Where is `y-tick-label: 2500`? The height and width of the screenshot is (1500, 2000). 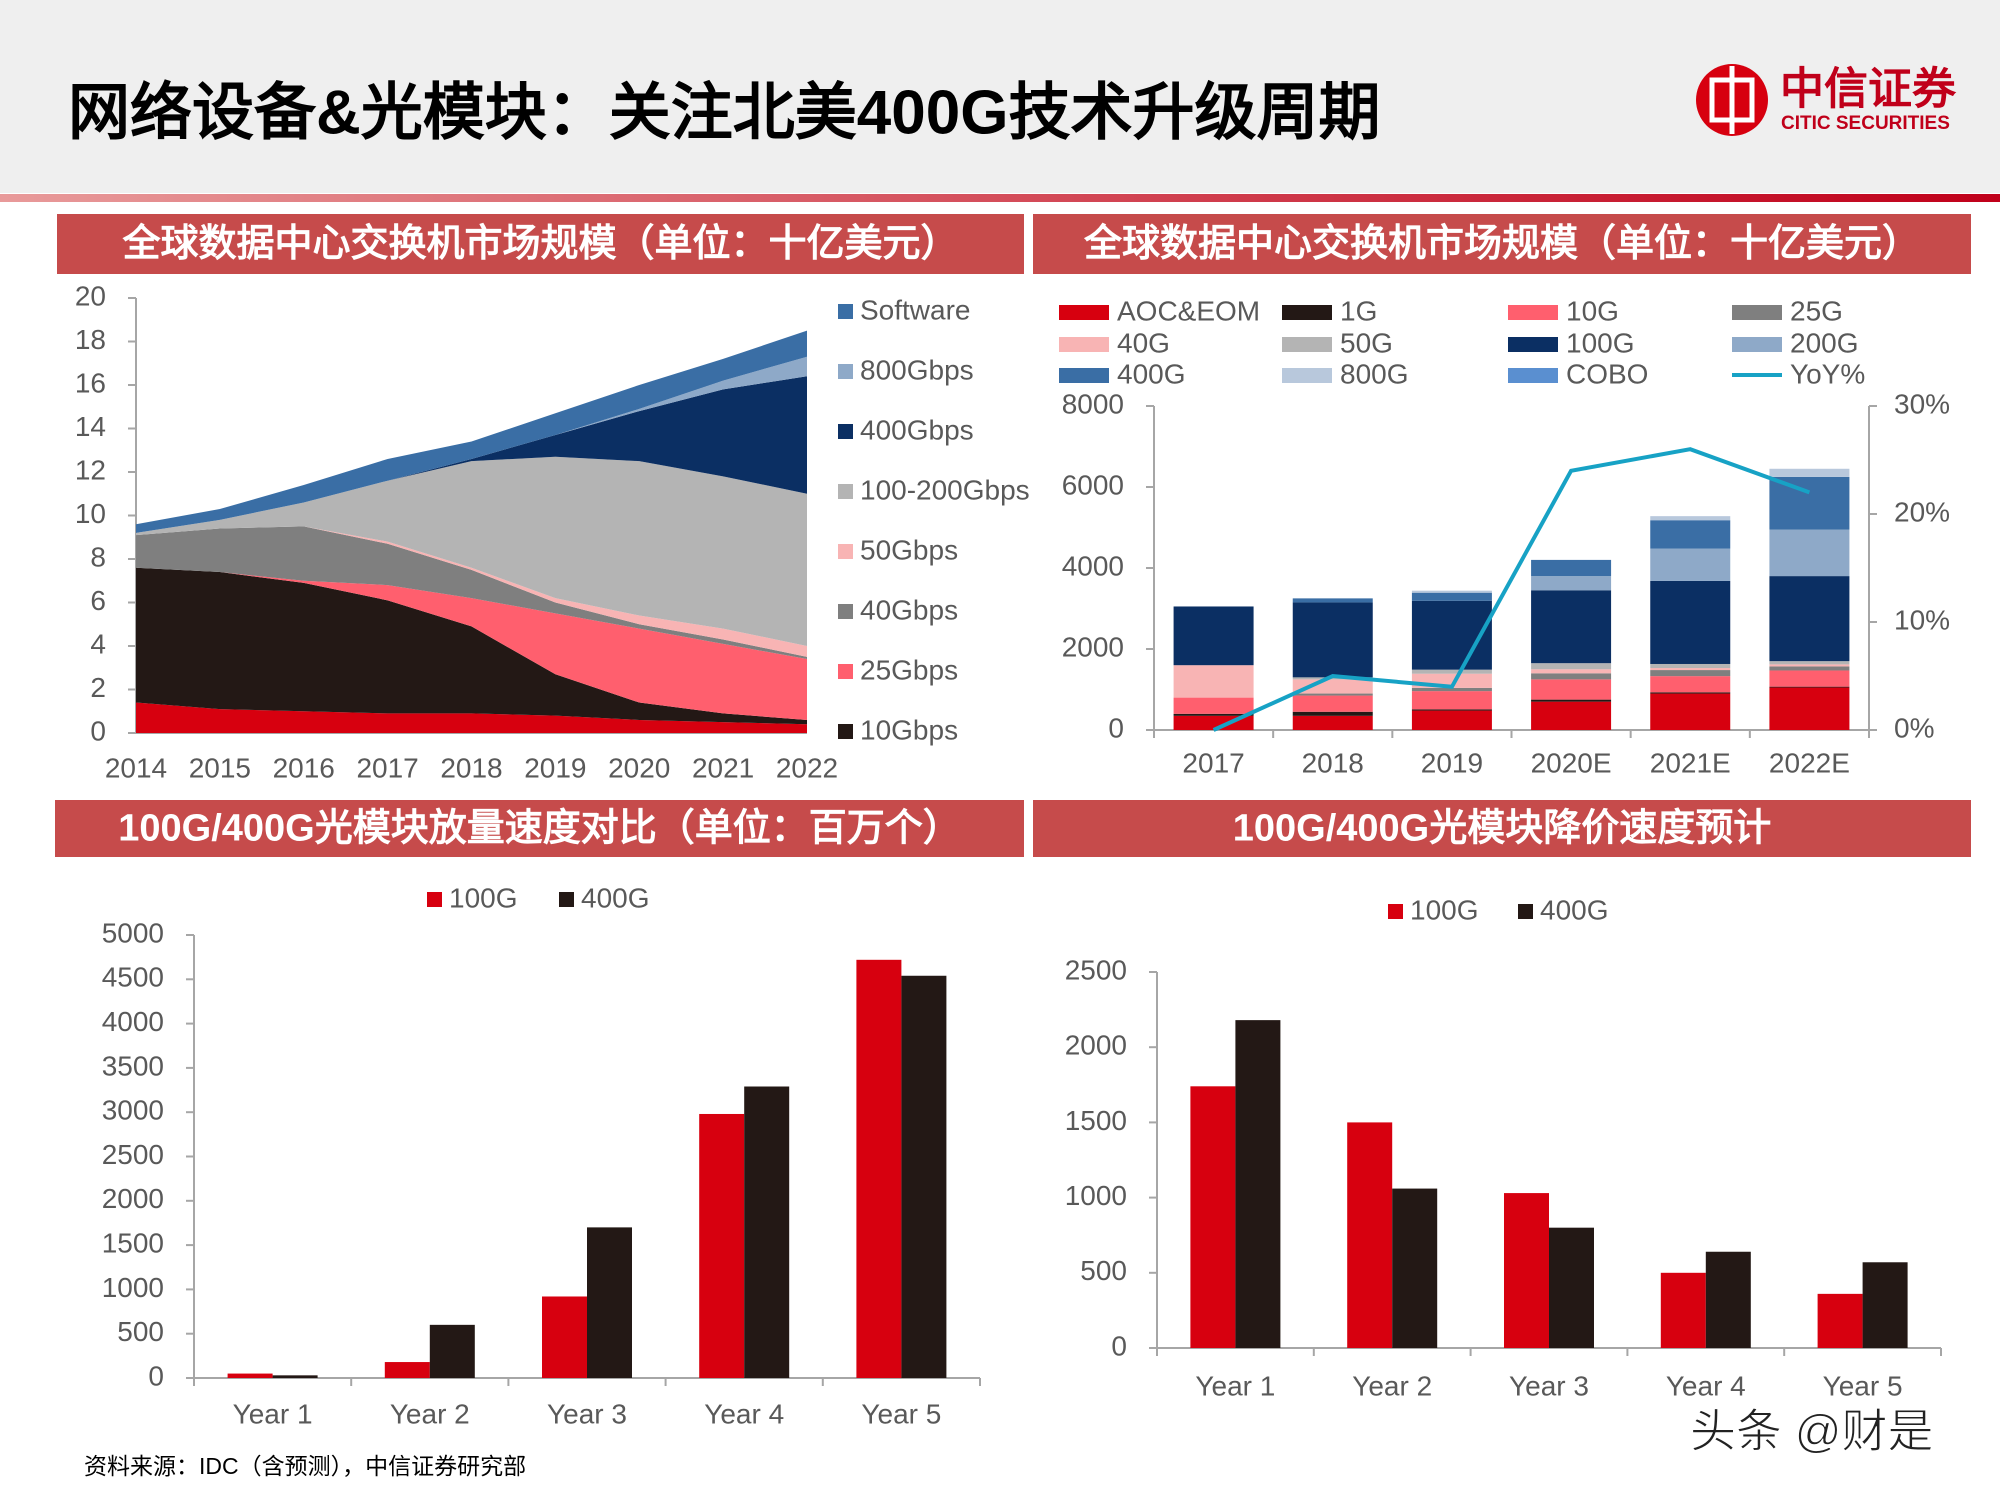
y-tick-label: 2500 is located at coordinates (133, 1154).